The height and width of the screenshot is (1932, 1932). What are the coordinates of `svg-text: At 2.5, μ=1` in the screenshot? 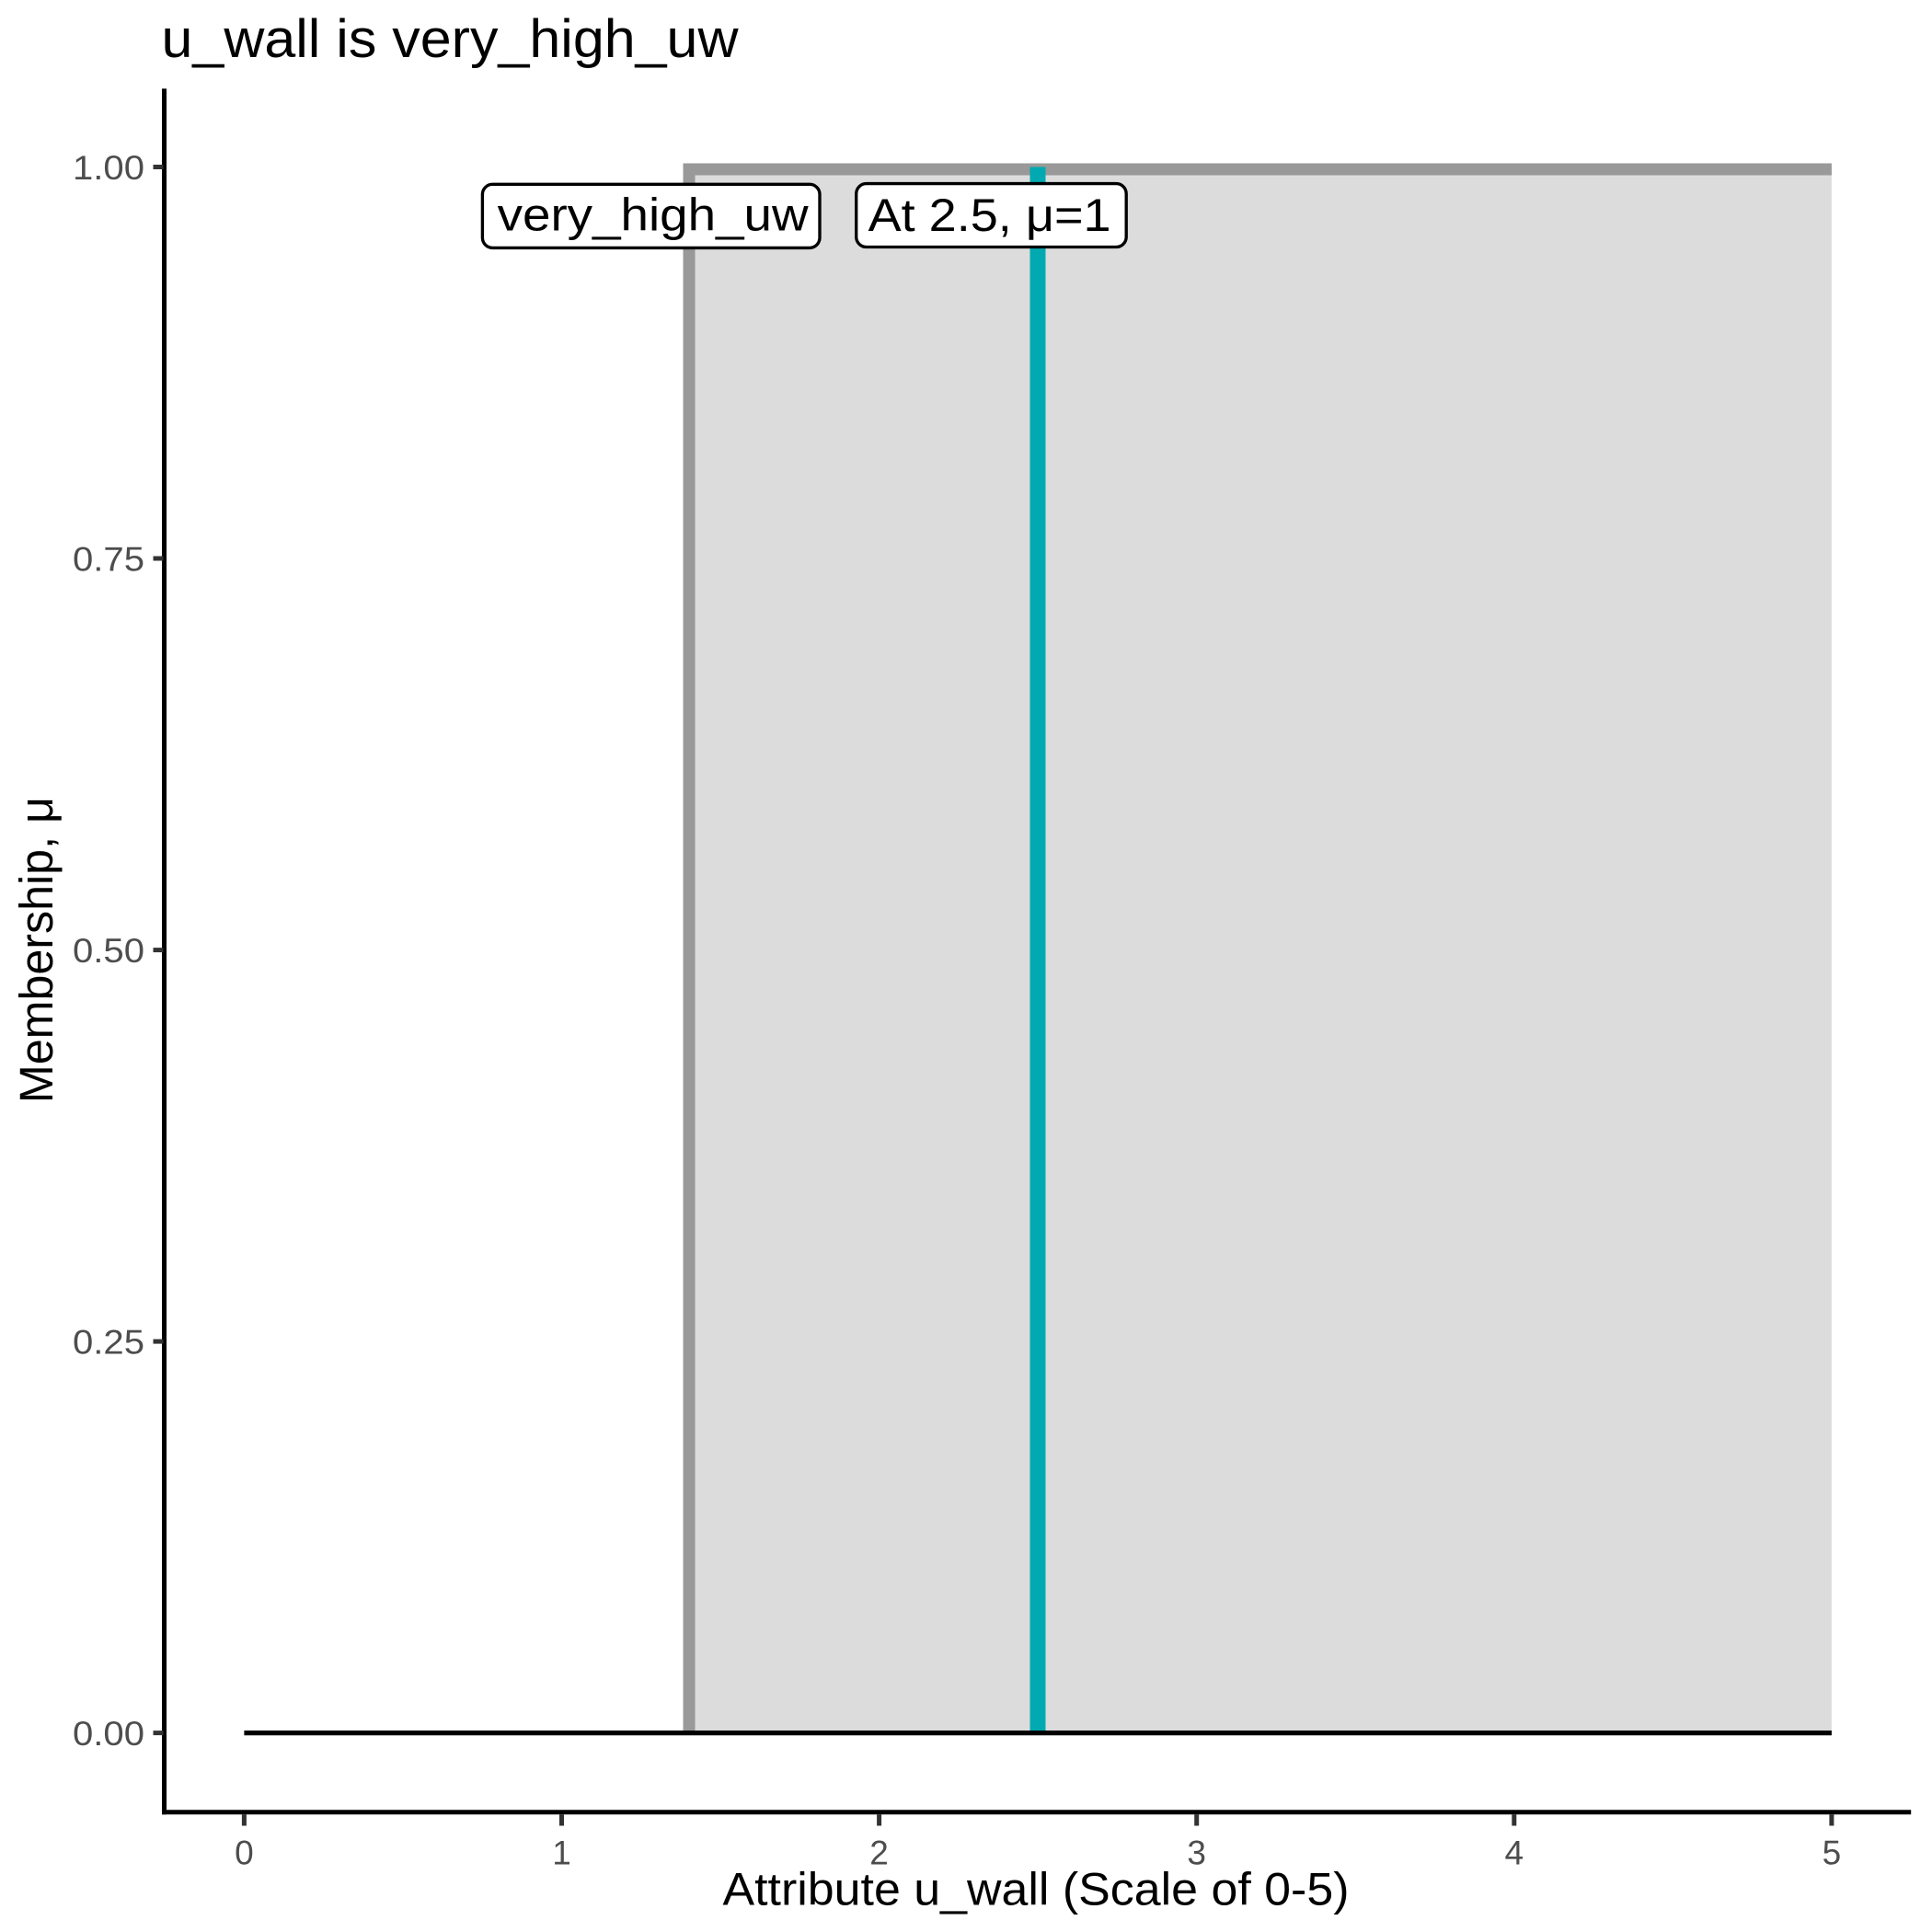 It's located at (989, 215).